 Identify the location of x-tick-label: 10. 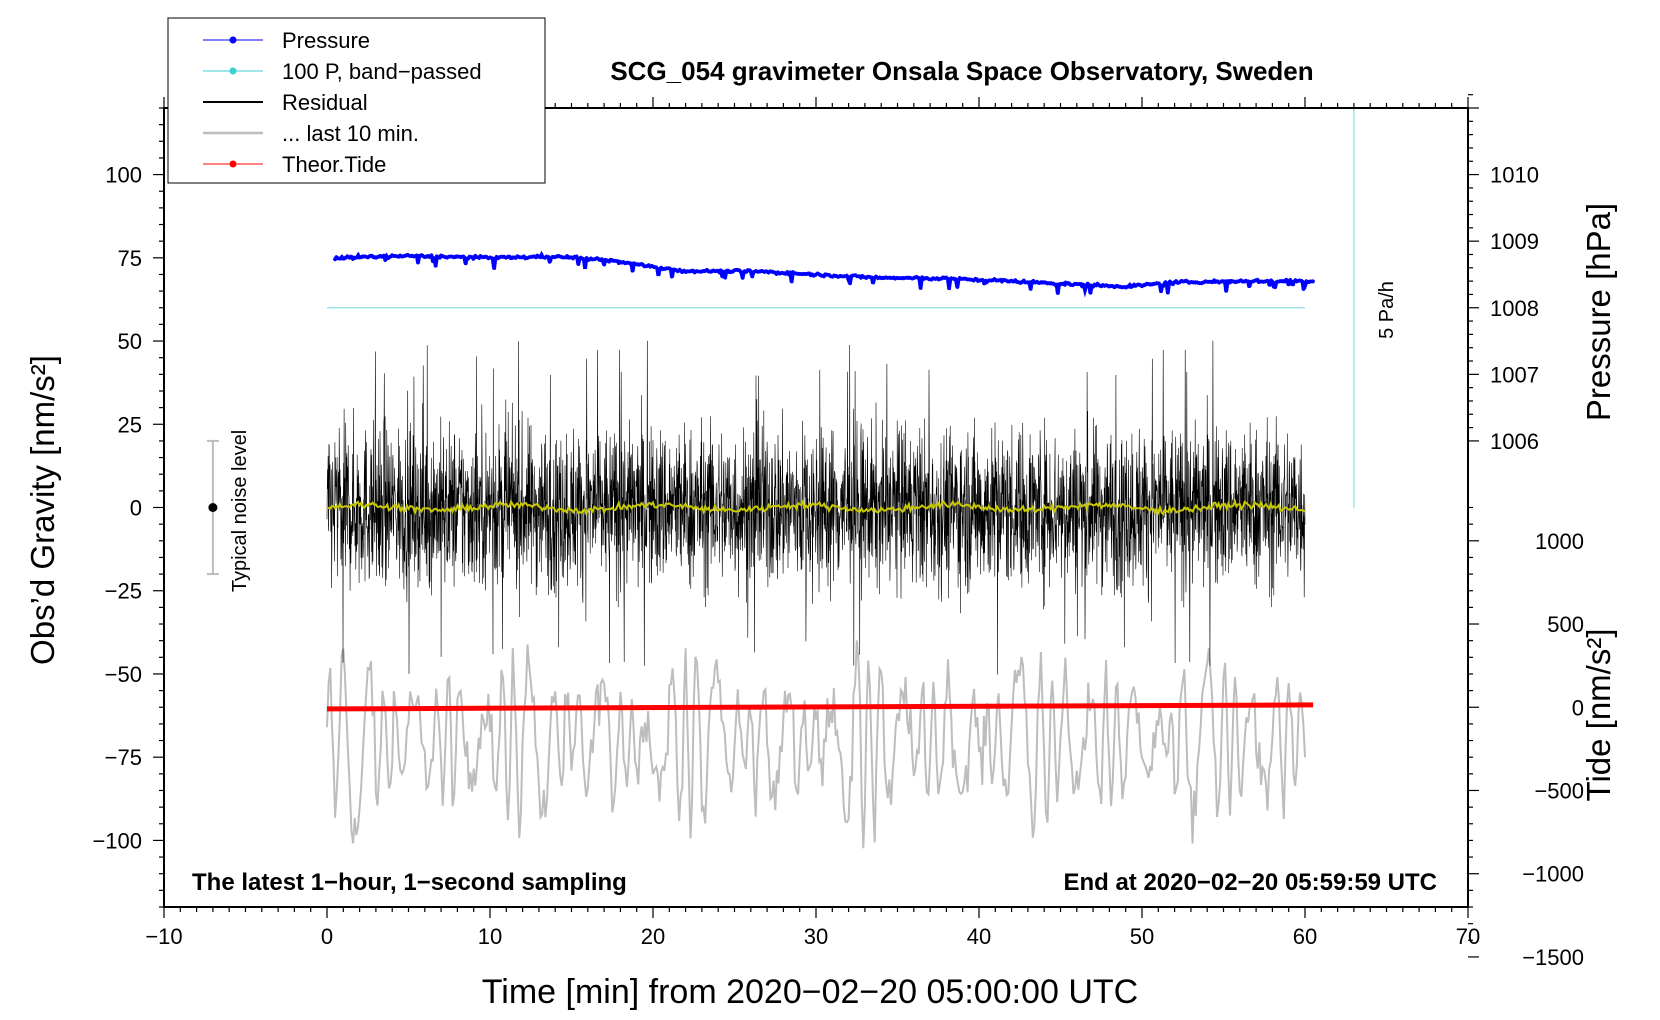
(490, 936).